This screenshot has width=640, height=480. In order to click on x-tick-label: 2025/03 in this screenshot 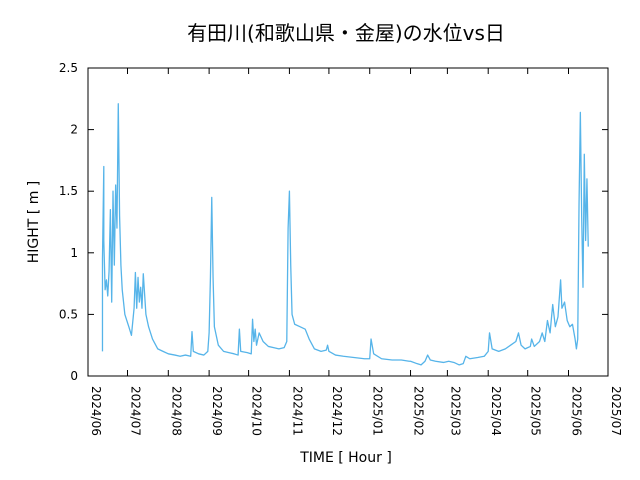, I will do `click(455, 411)`.